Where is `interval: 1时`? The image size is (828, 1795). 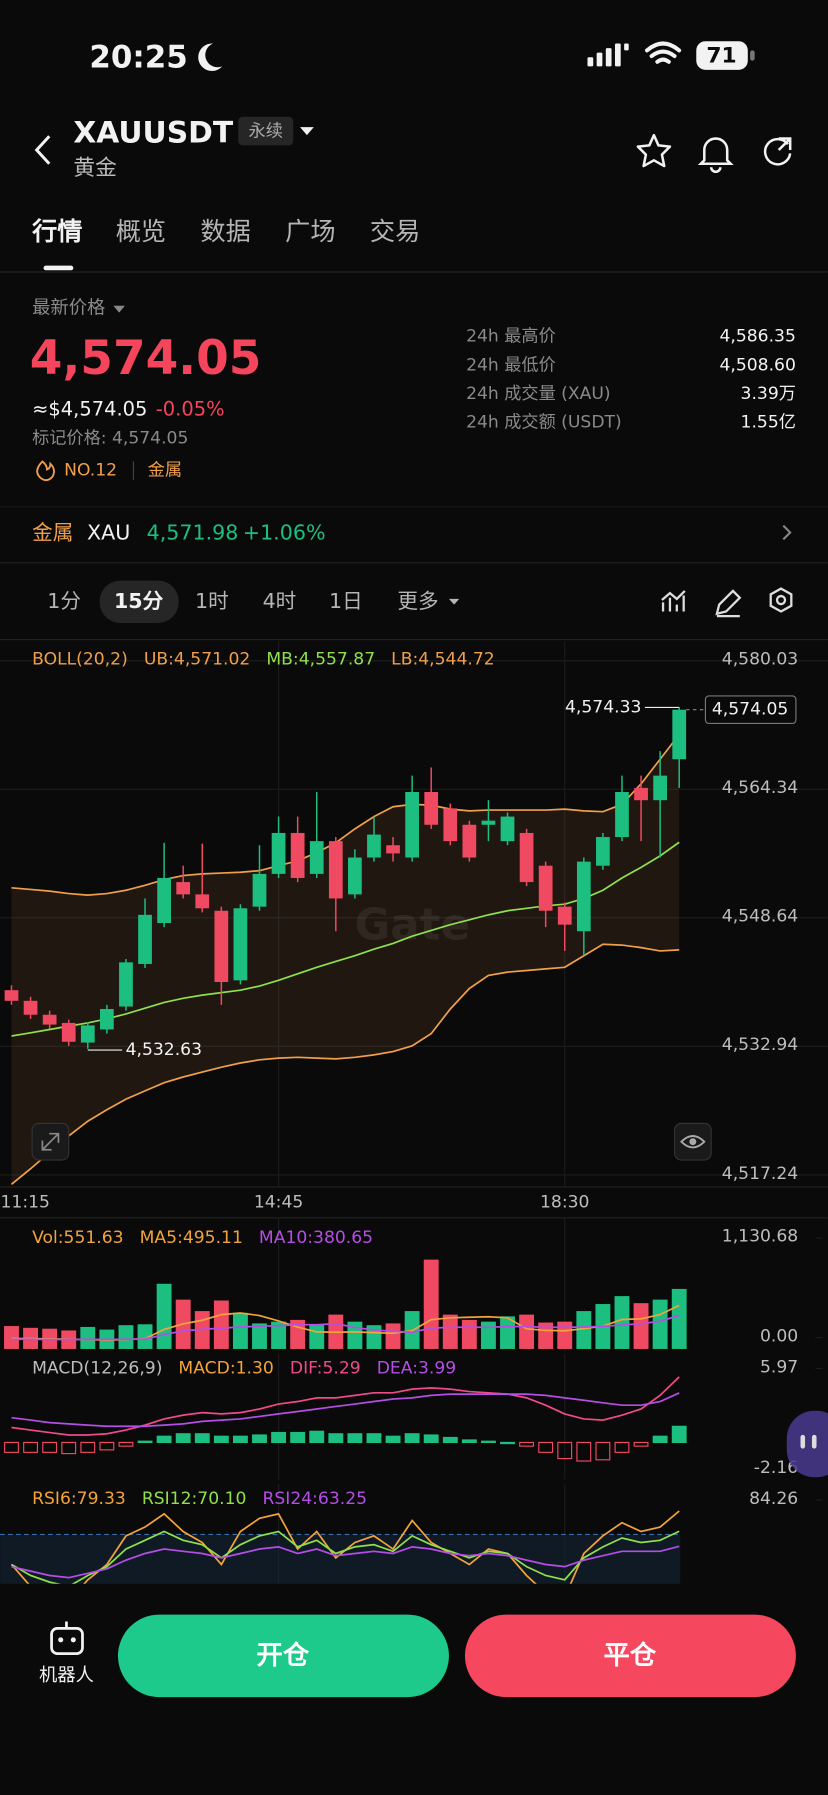
interval: 1时 is located at coordinates (212, 601).